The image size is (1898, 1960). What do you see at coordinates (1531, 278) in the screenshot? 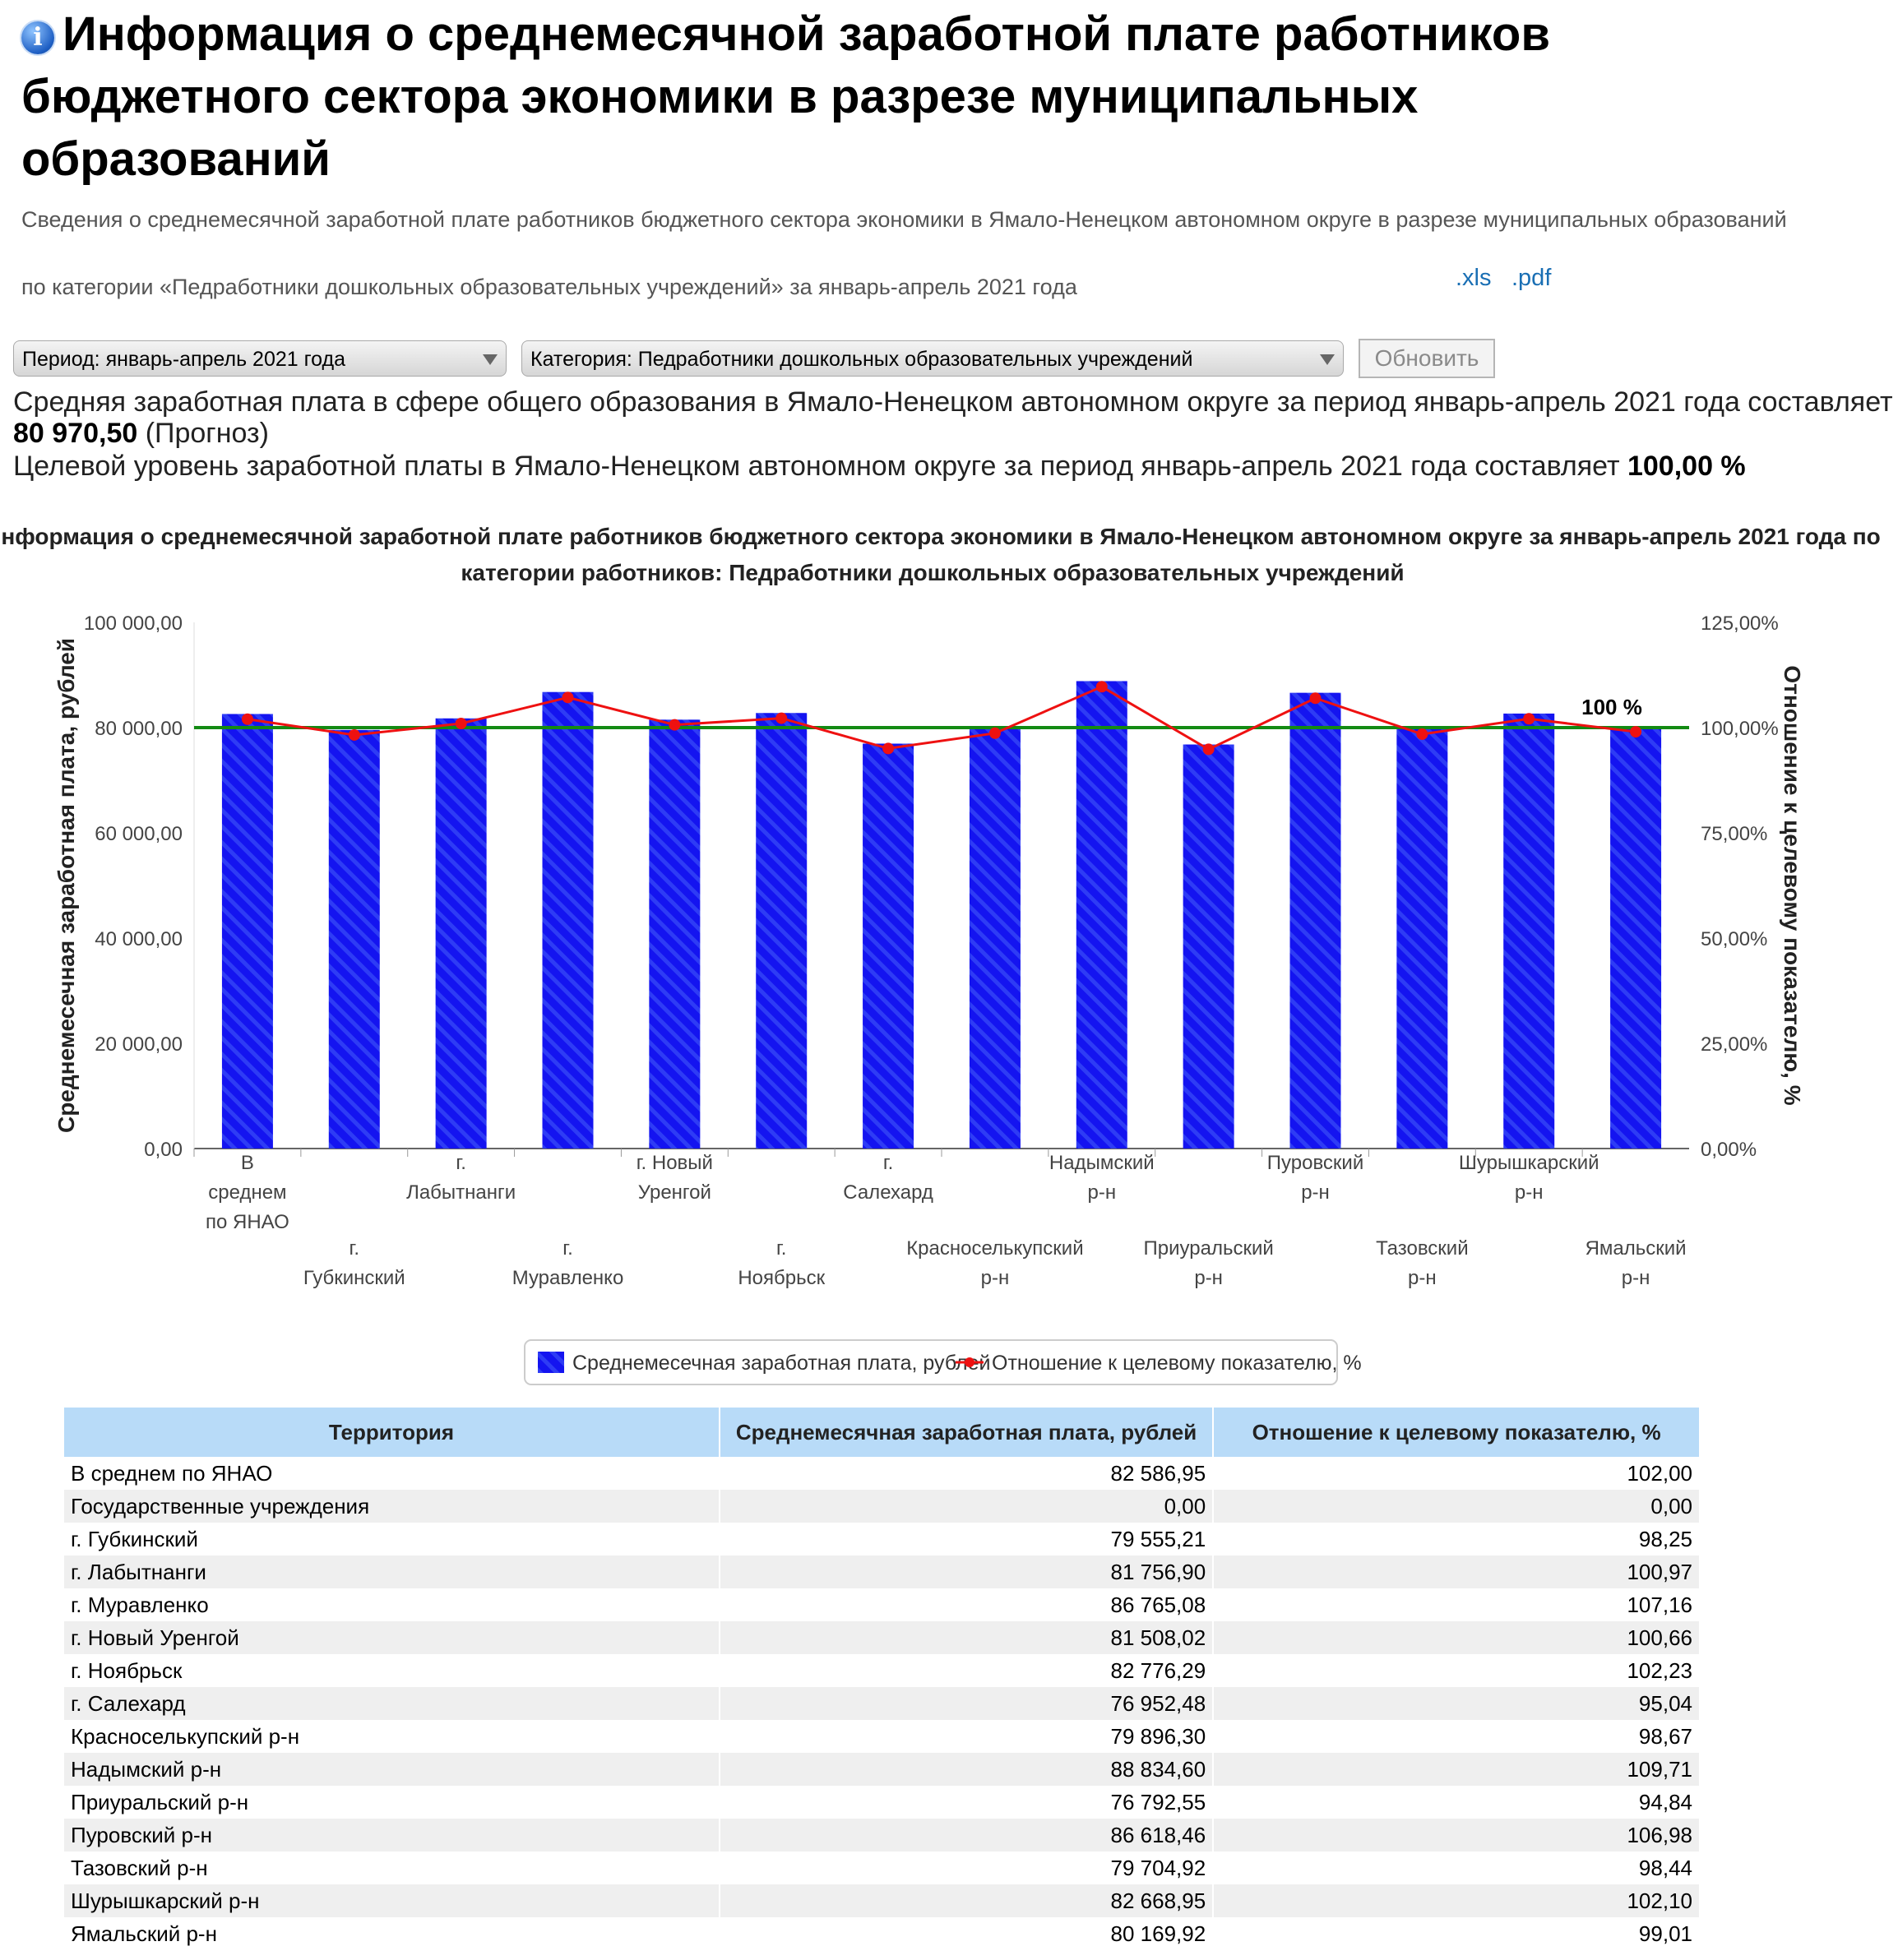
I see `download-pdf-link: .pdf` at bounding box center [1531, 278].